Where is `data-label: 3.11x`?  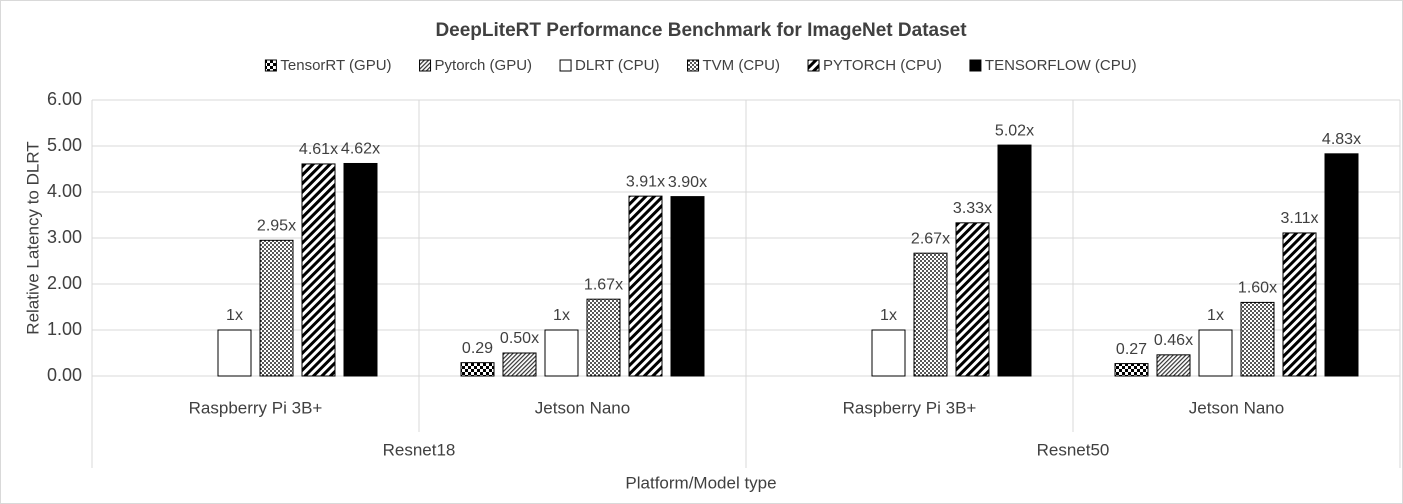 data-label: 3.11x is located at coordinates (1300, 218).